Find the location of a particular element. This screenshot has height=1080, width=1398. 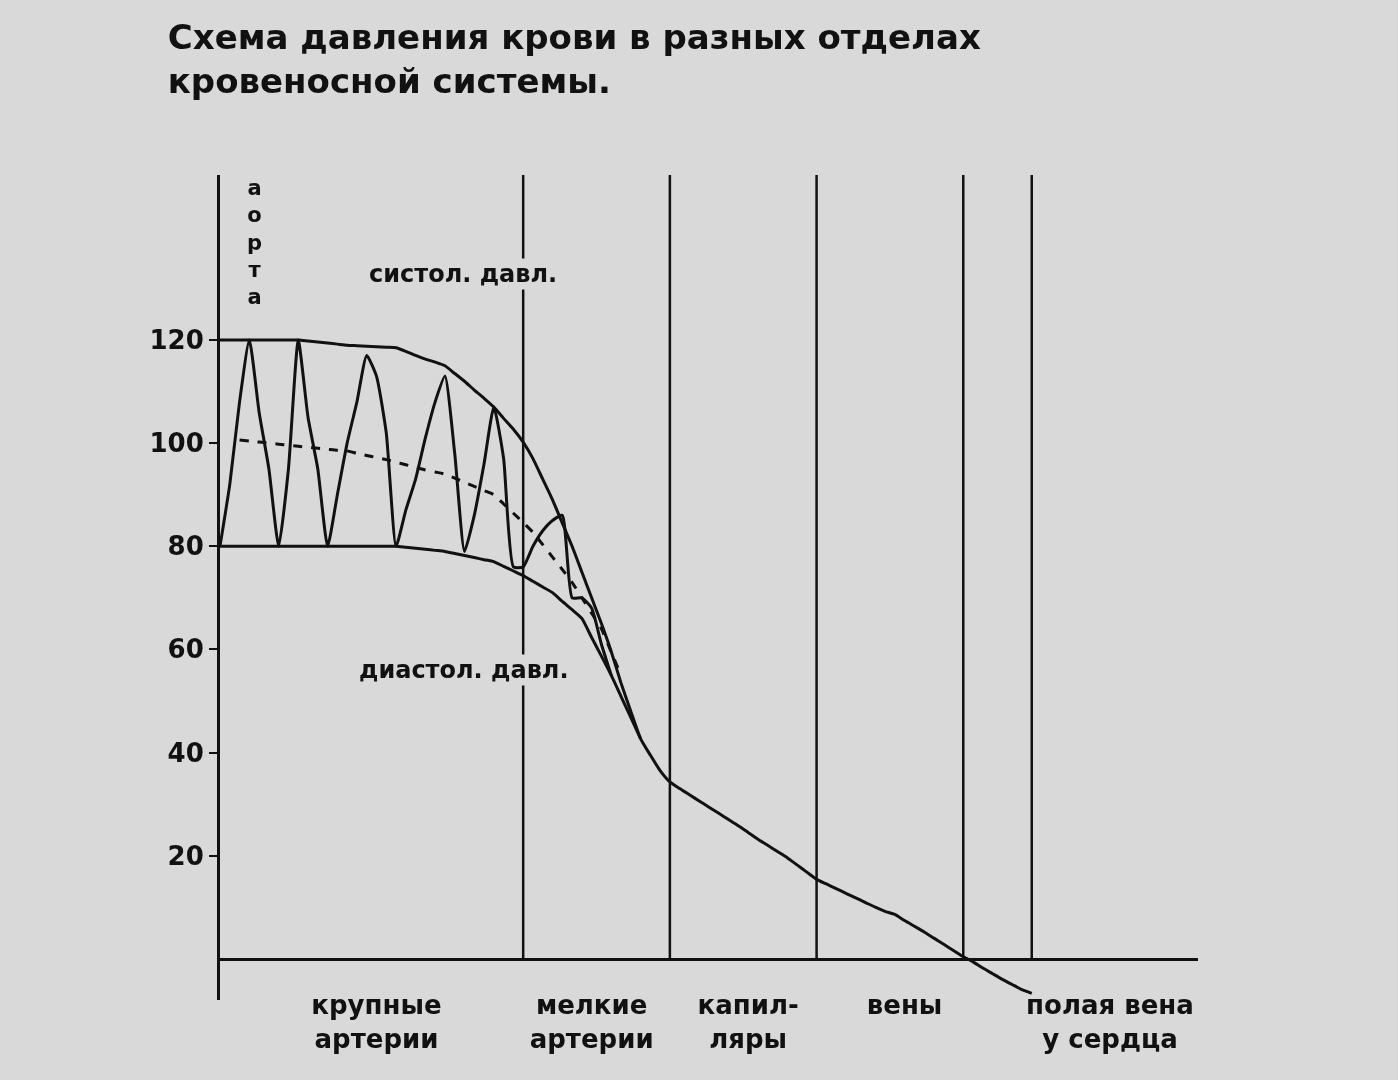

y-tick-label: 20 is located at coordinates (185, 855).